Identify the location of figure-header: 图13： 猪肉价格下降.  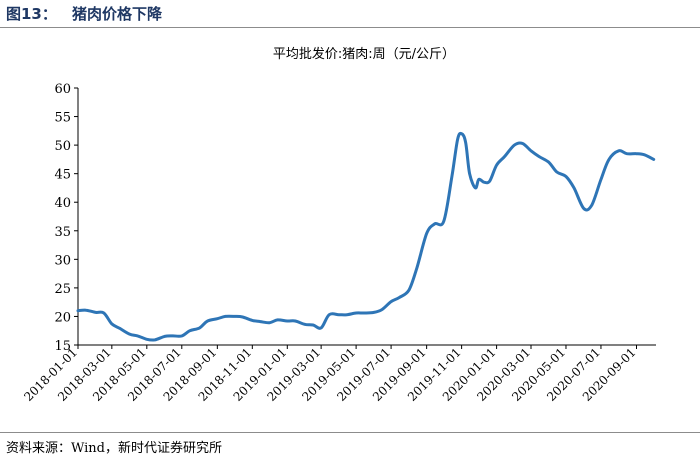
(350, 13).